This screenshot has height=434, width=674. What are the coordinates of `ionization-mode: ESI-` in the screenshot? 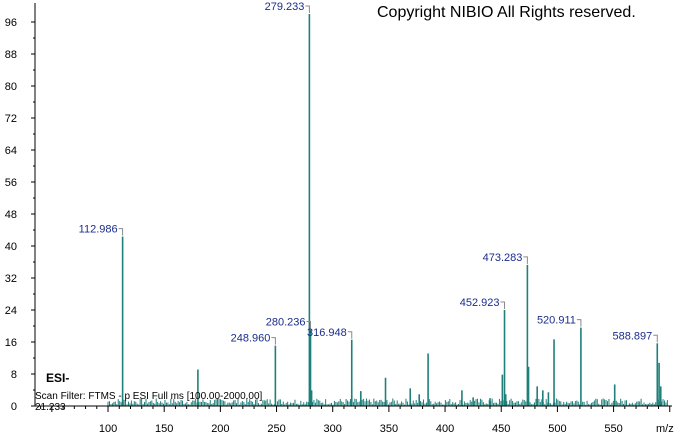 It's located at (58, 378).